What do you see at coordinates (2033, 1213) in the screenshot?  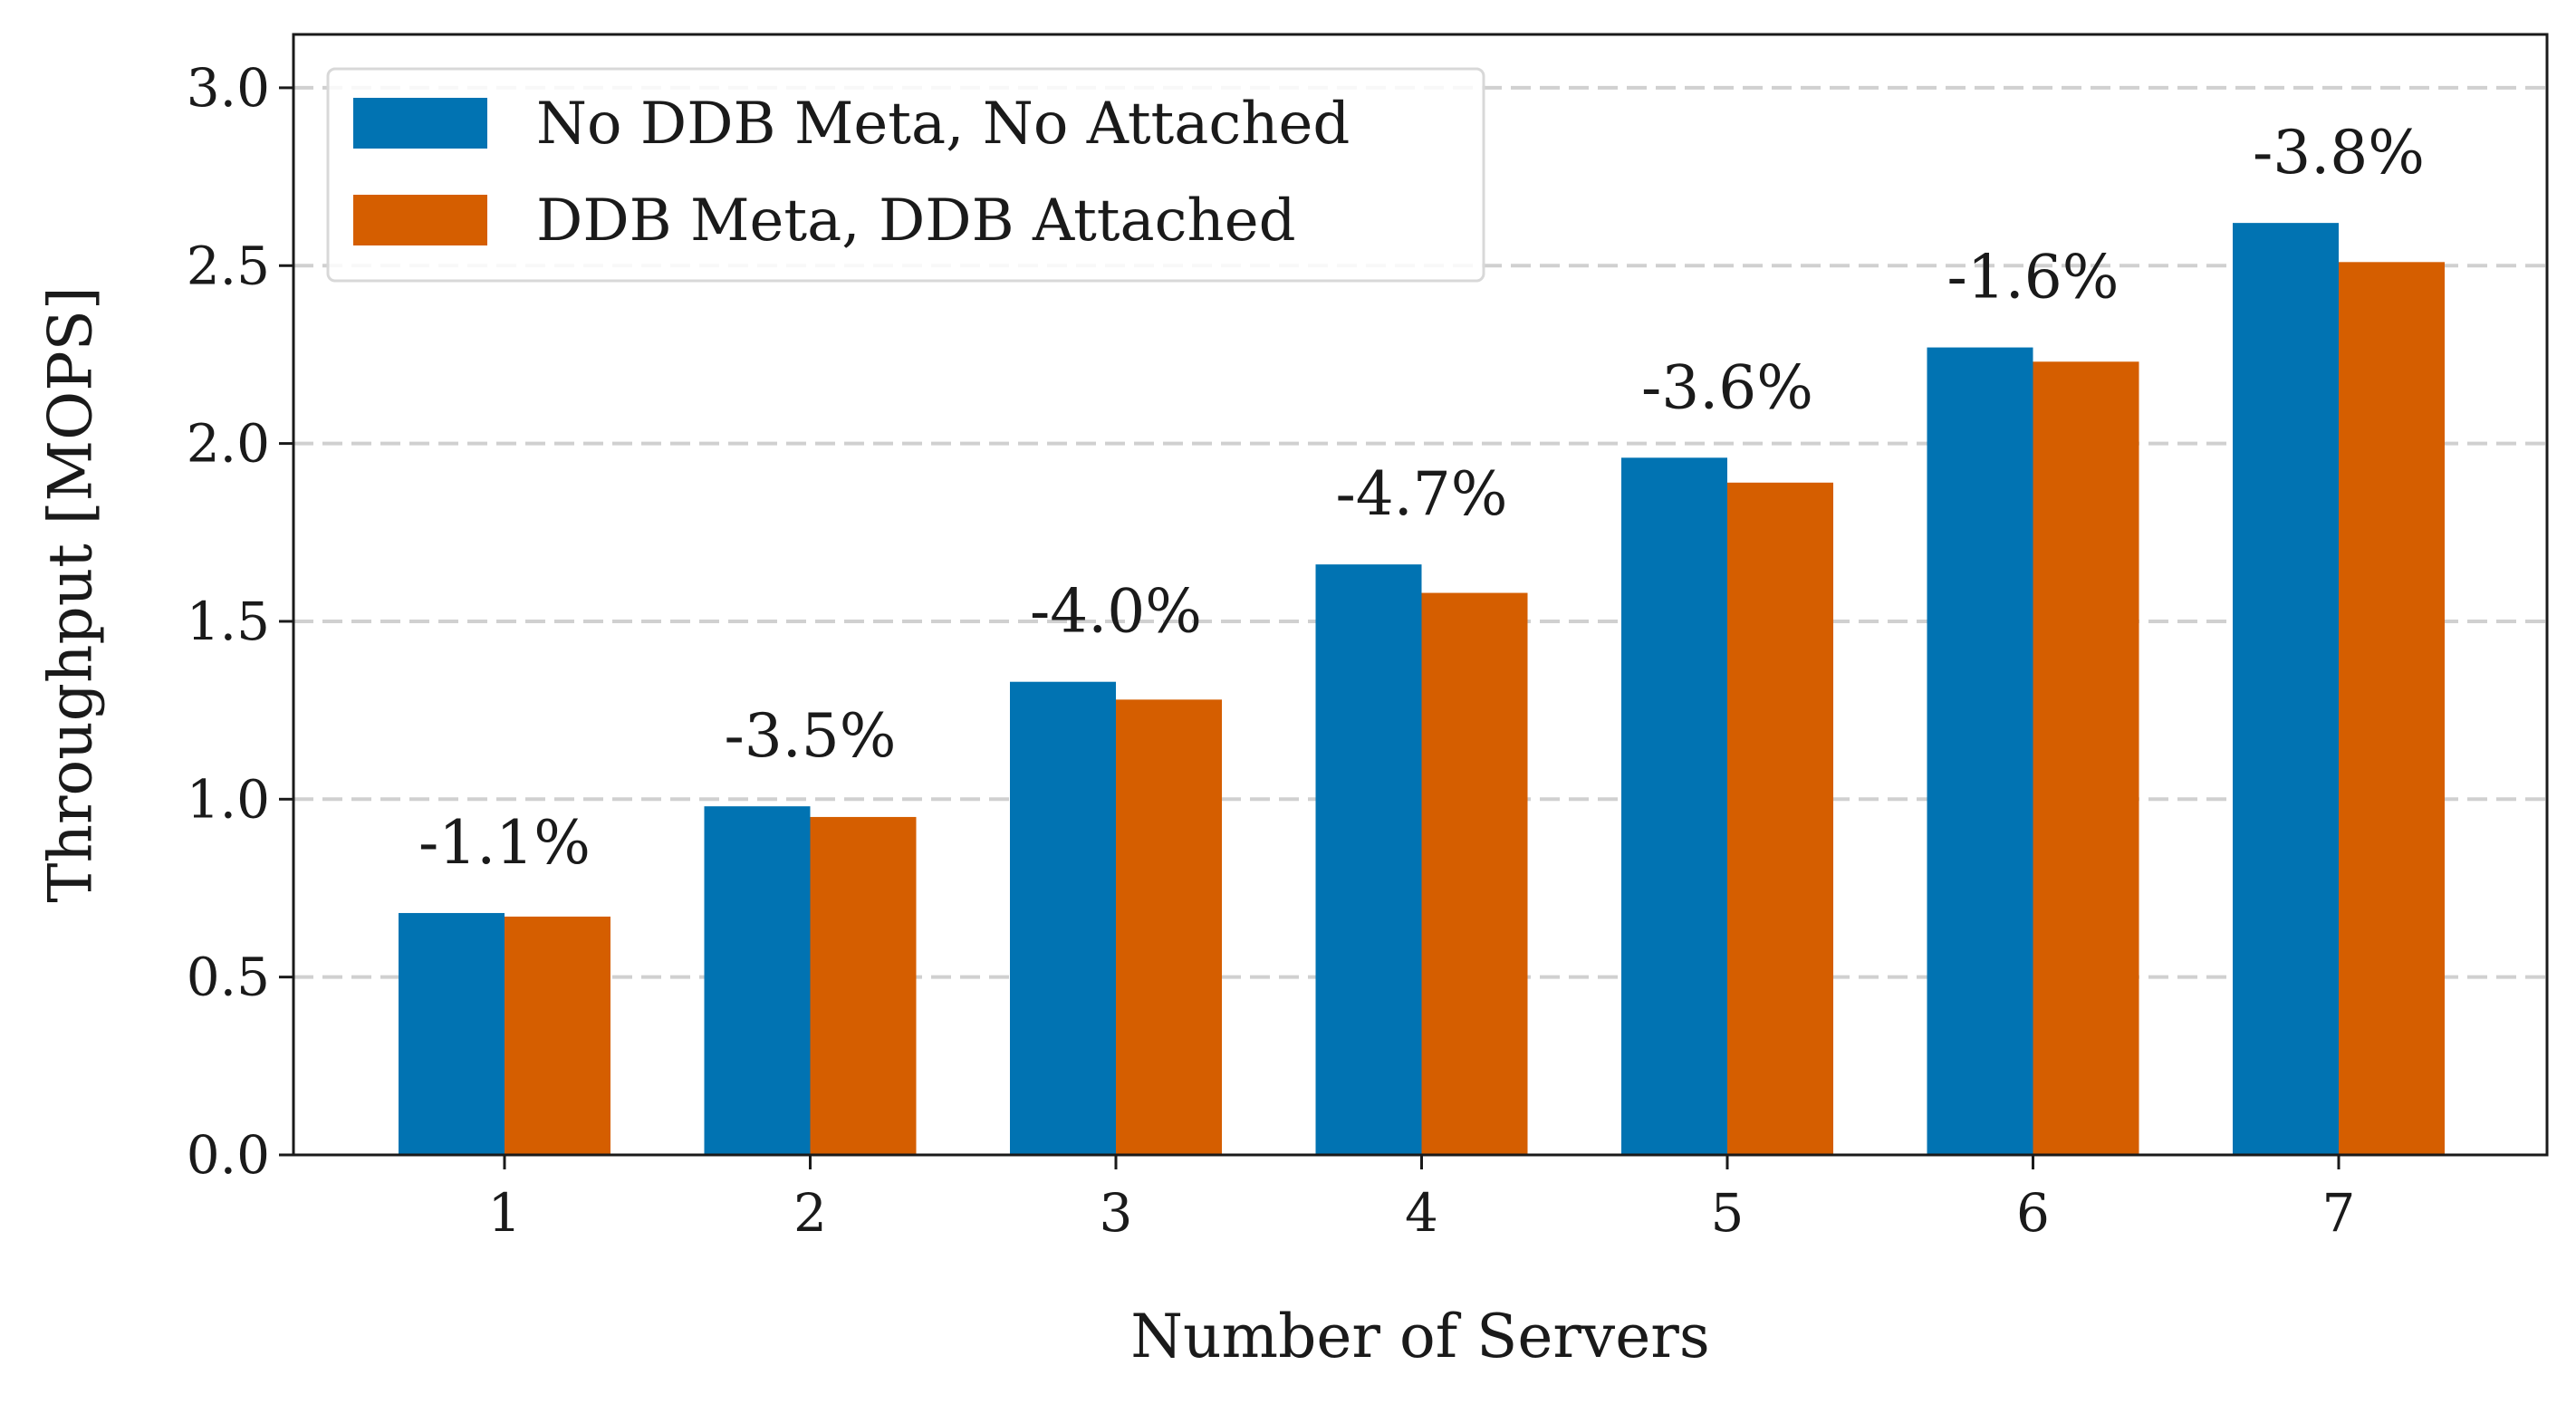 I see `x-tick-label: 6` at bounding box center [2033, 1213].